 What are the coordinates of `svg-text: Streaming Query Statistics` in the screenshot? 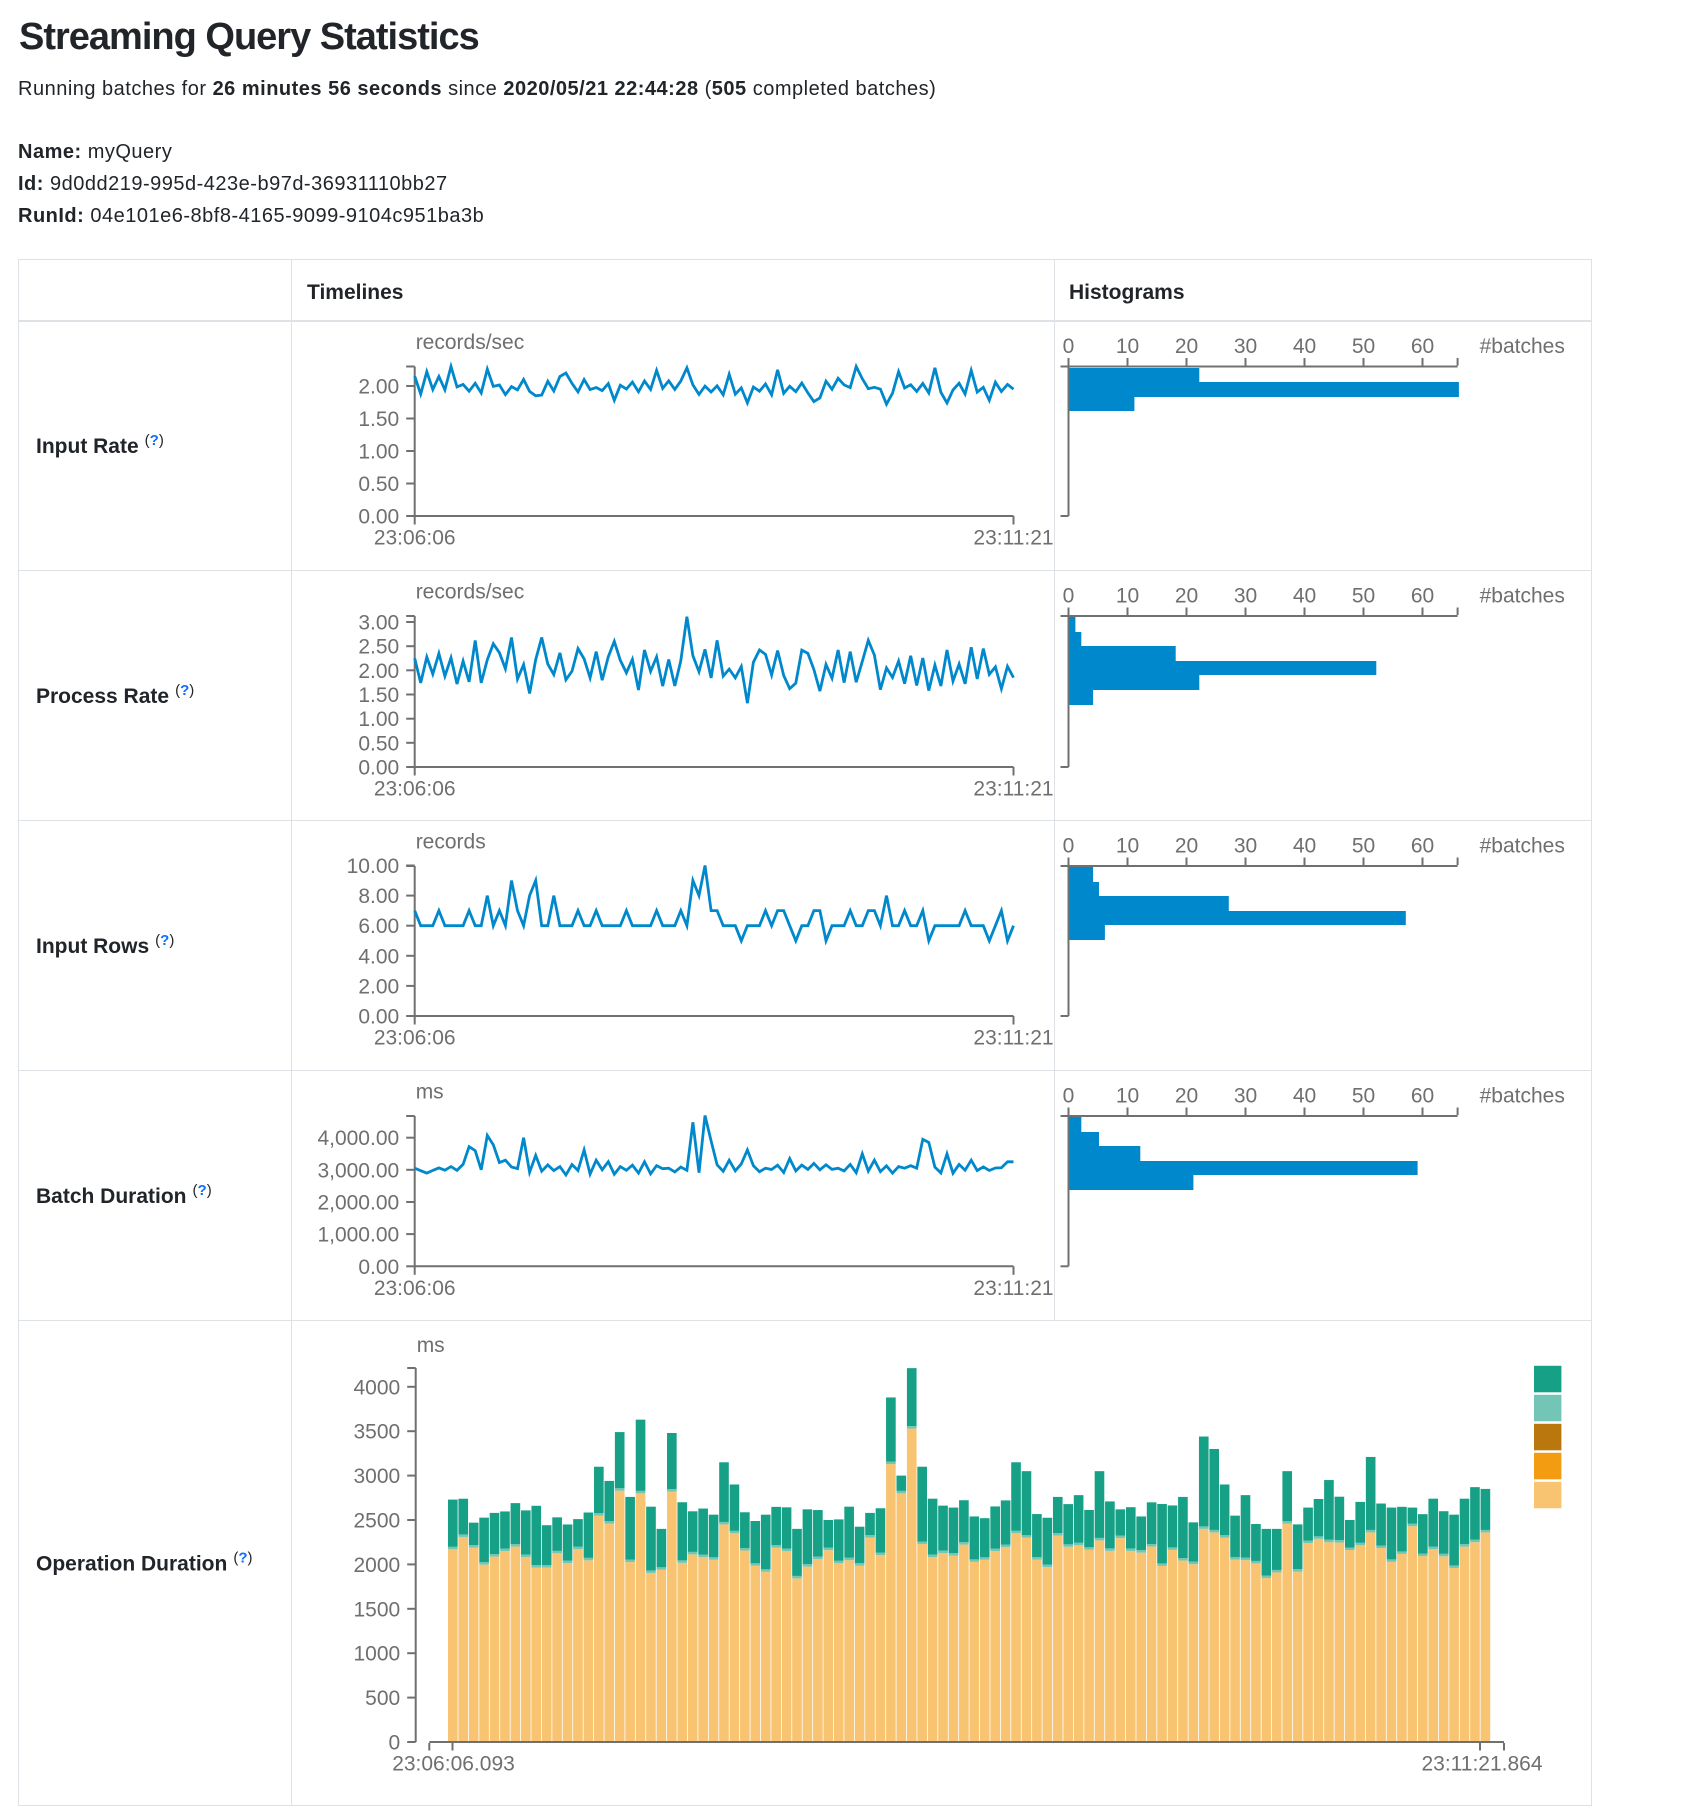 It's located at (249, 37).